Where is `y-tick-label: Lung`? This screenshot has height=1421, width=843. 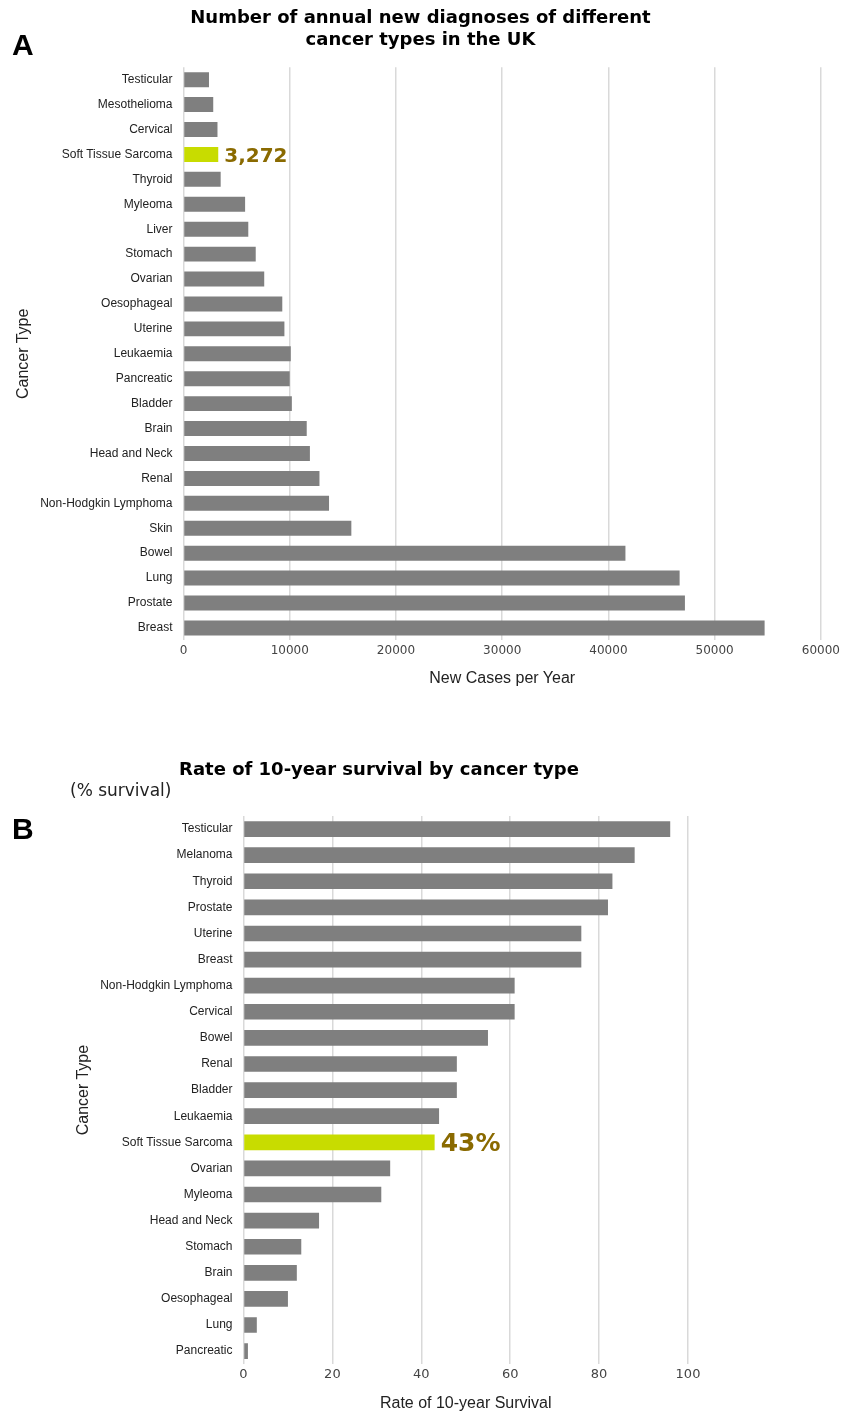
y-tick-label: Lung is located at coordinates (219, 1324).